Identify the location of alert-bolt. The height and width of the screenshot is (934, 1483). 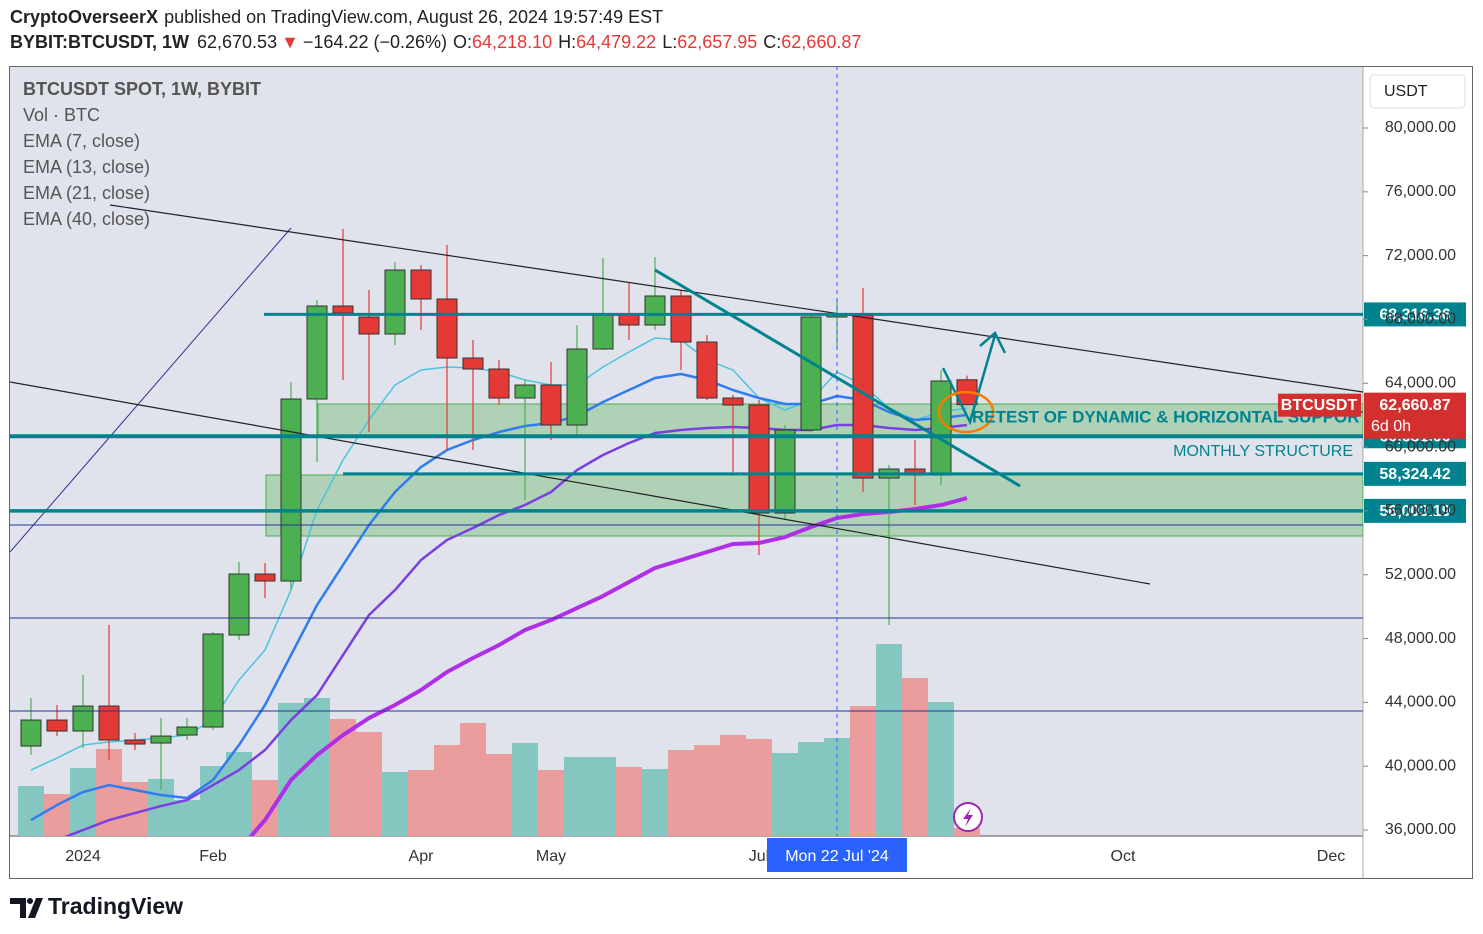
(968, 817).